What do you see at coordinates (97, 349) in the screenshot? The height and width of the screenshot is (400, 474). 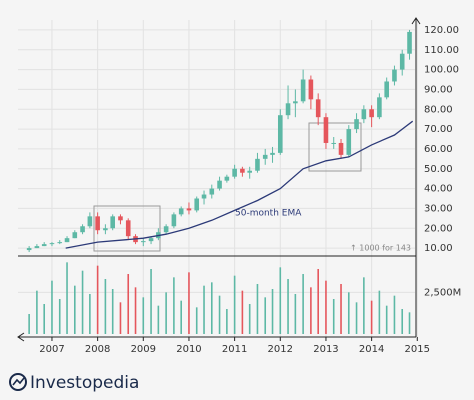 I see `x-tick-label: 2008` at bounding box center [97, 349].